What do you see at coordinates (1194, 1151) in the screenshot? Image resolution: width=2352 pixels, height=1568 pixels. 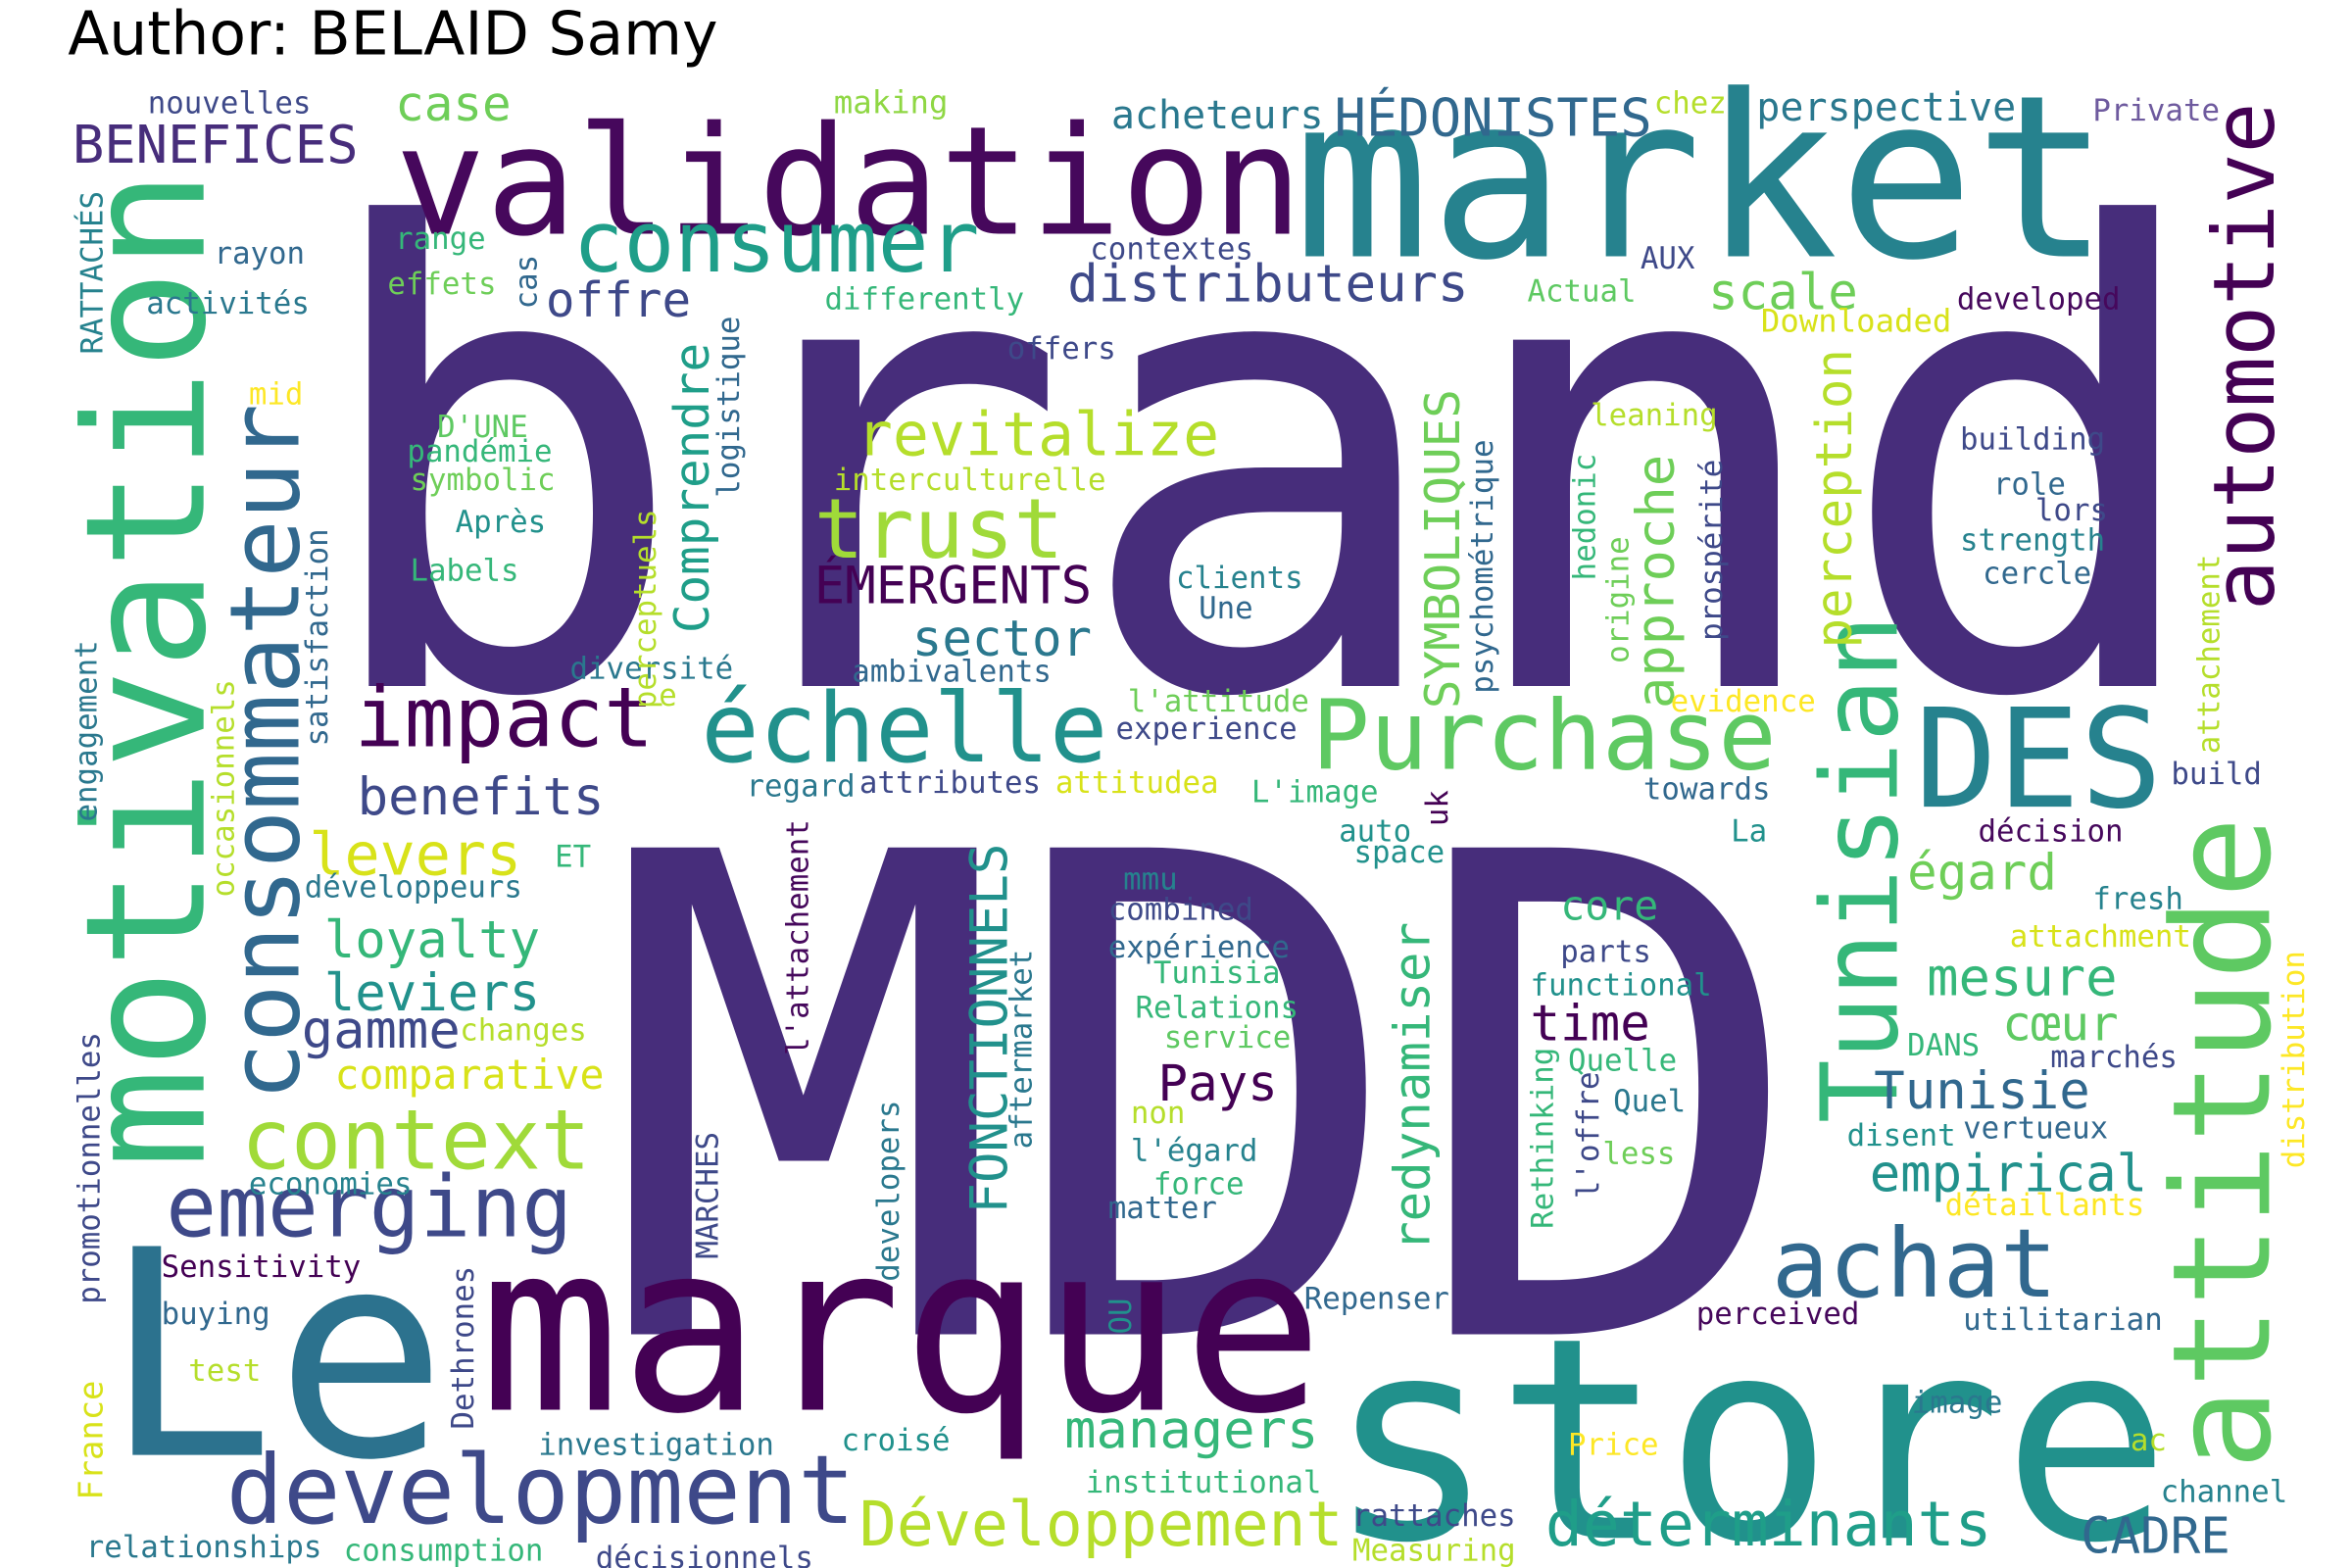 I see `word: l'égard` at bounding box center [1194, 1151].